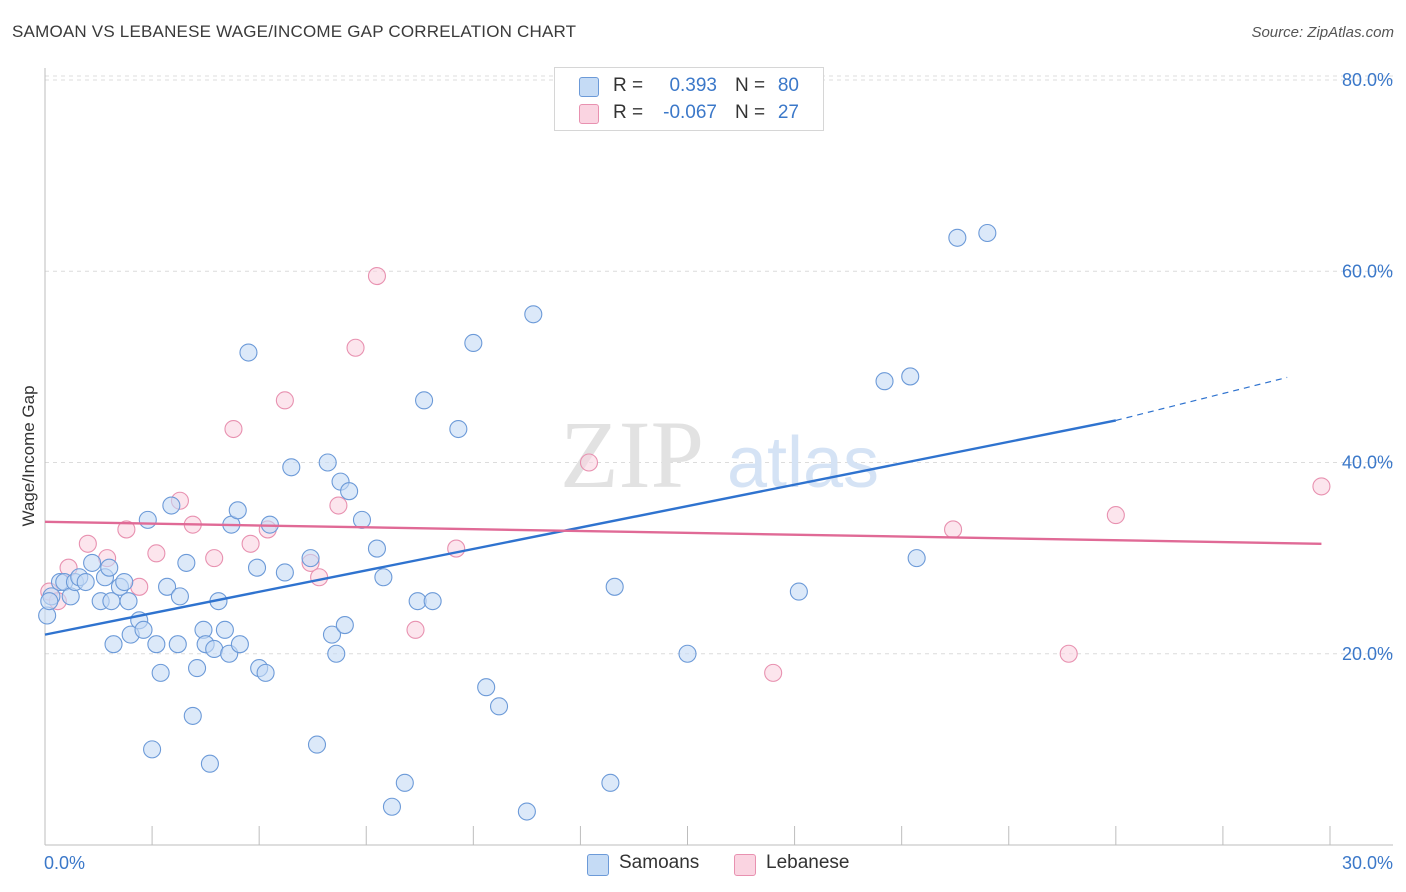 Image resolution: width=1406 pixels, height=892 pixels. I want to click on legend-row-lebanese: R = -0.067 N = 27, so click(689, 114).